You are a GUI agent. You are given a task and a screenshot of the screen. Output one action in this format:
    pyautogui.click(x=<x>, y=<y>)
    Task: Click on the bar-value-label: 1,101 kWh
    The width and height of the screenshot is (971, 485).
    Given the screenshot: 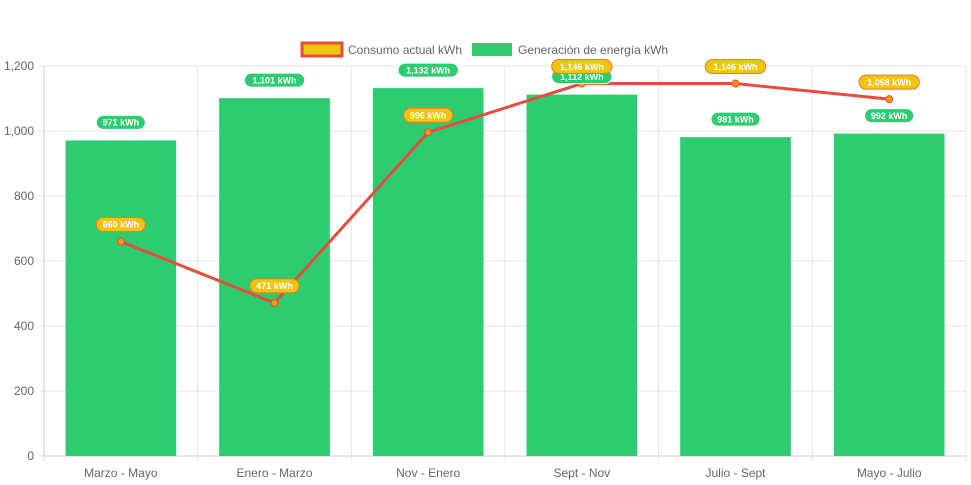 What is the action you would take?
    pyautogui.click(x=274, y=80)
    